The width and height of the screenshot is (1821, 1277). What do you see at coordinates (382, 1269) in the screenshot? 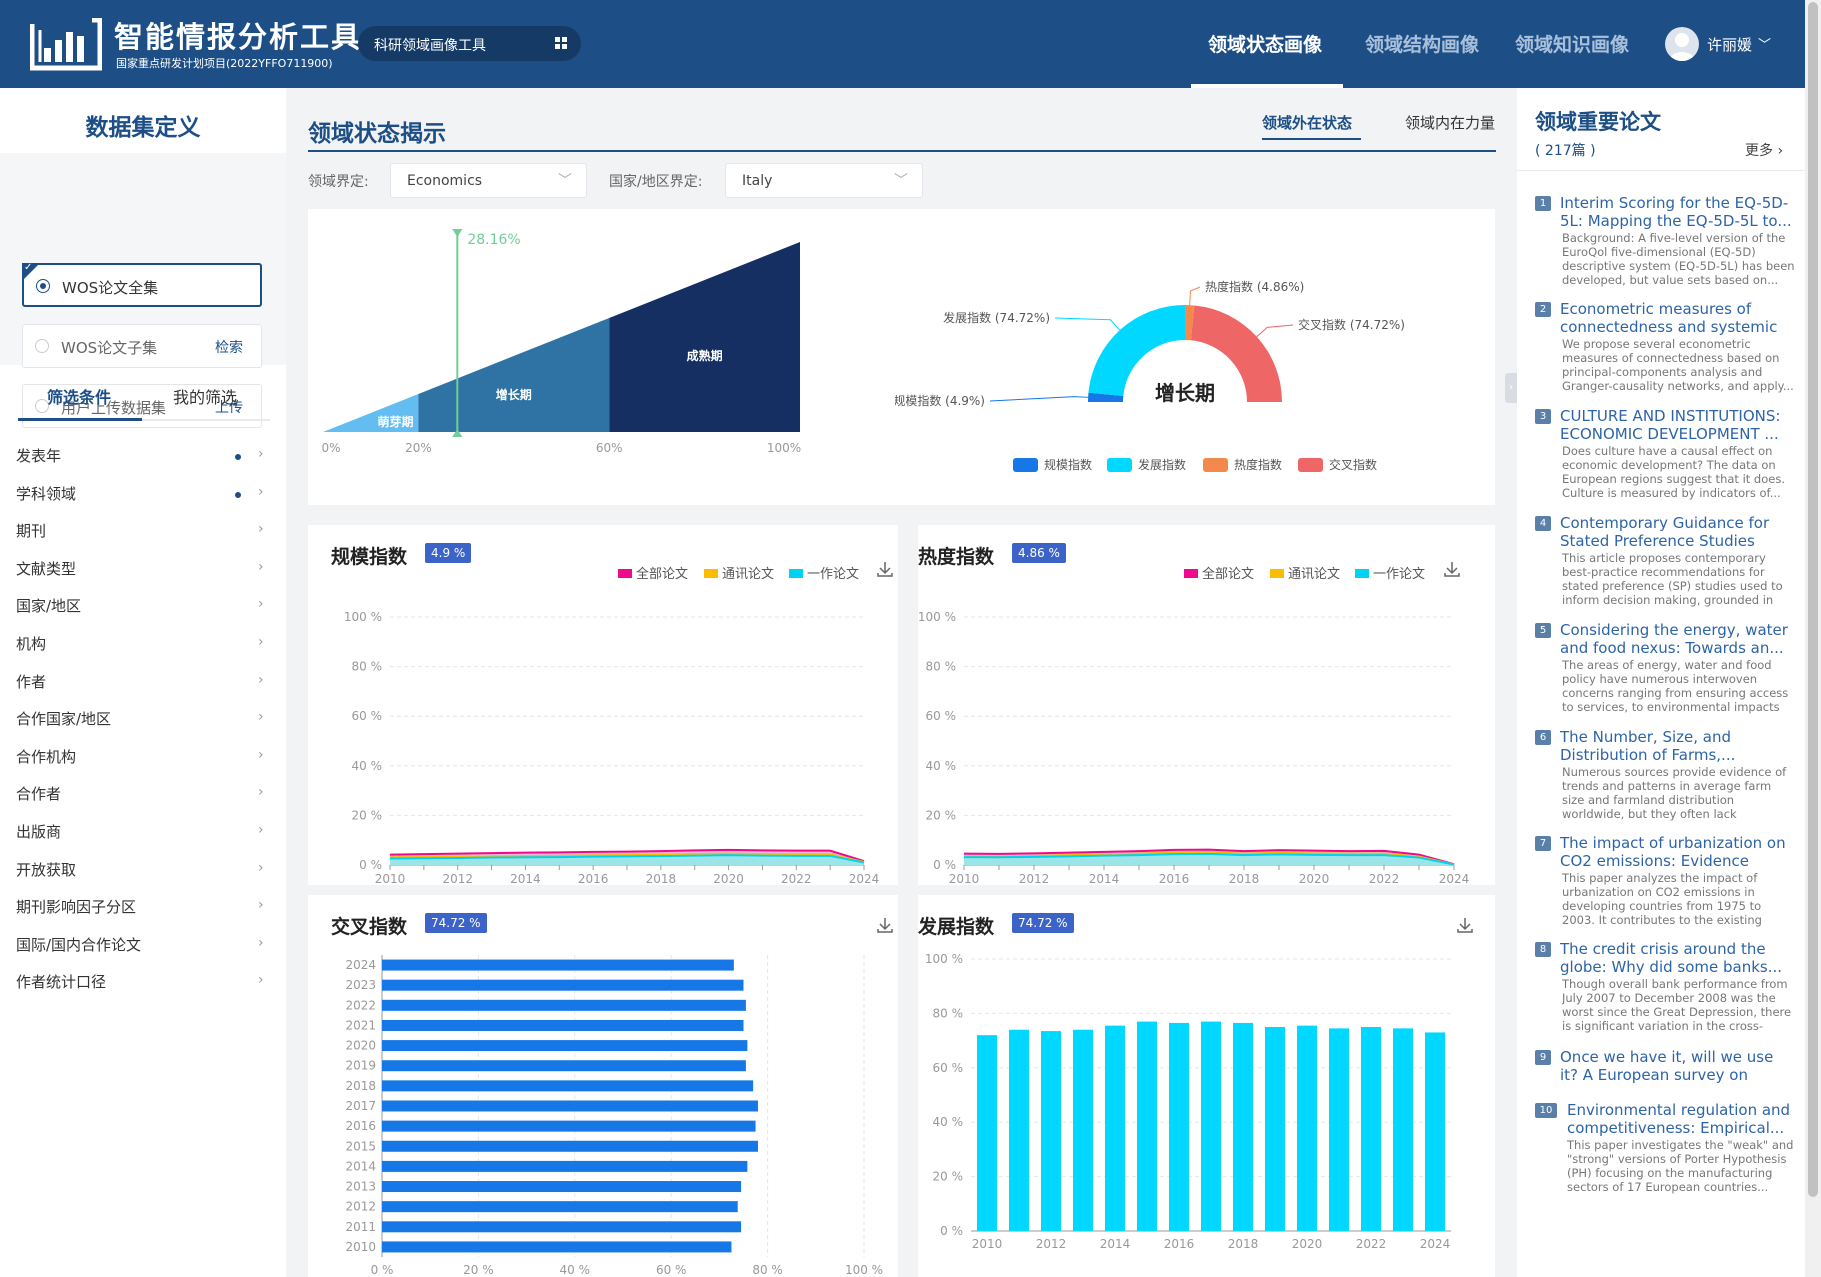
I see `x-tick-label: 0 %` at bounding box center [382, 1269].